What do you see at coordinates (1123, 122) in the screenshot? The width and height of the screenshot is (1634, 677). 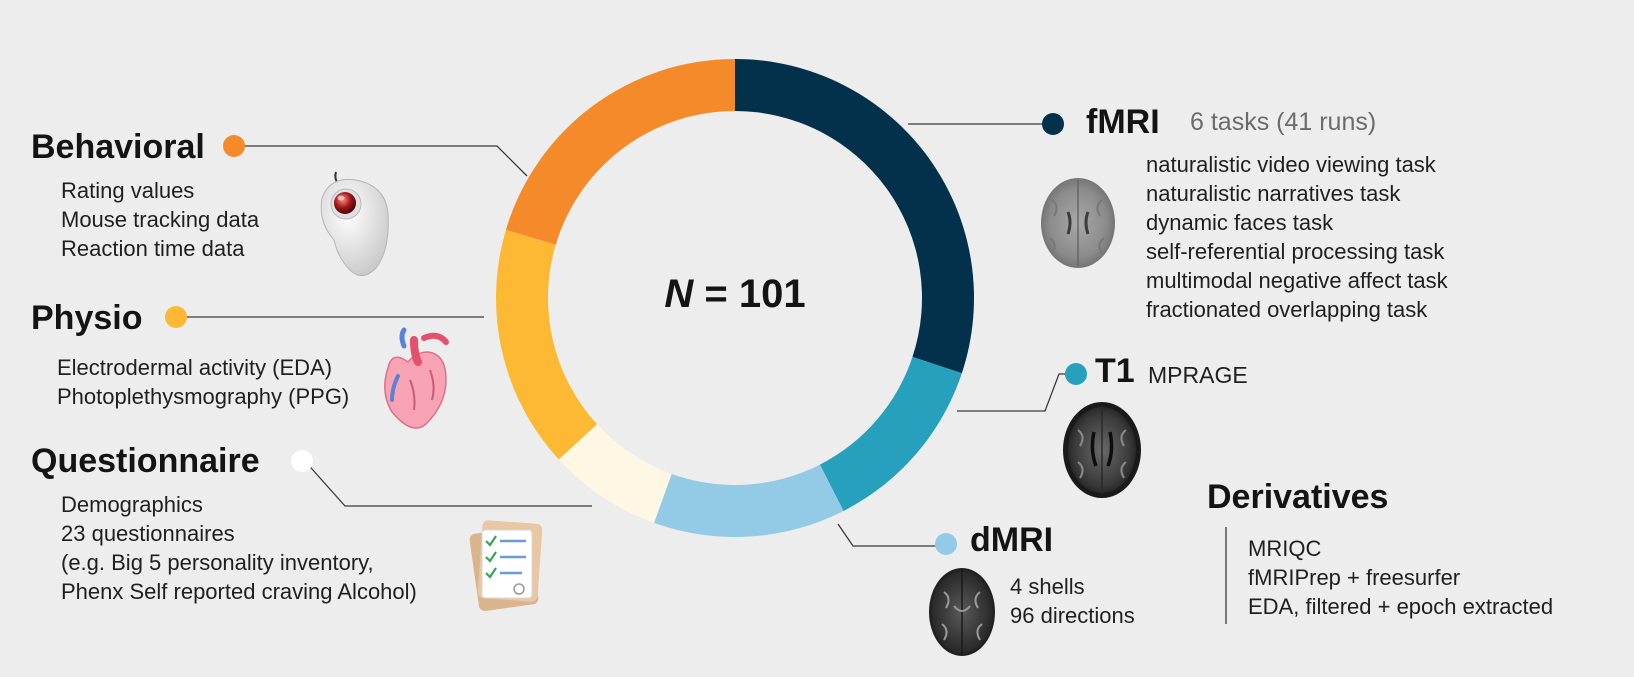 I see `fmri-title: fMRI` at bounding box center [1123, 122].